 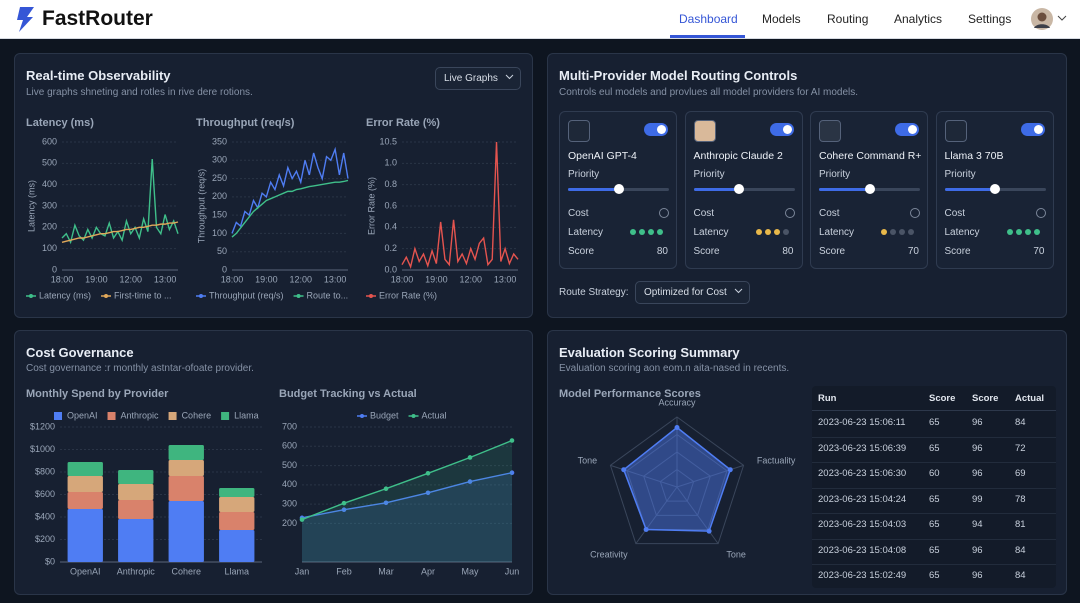 I want to click on dropdown-label: Live Graphs, so click(x=471, y=78).